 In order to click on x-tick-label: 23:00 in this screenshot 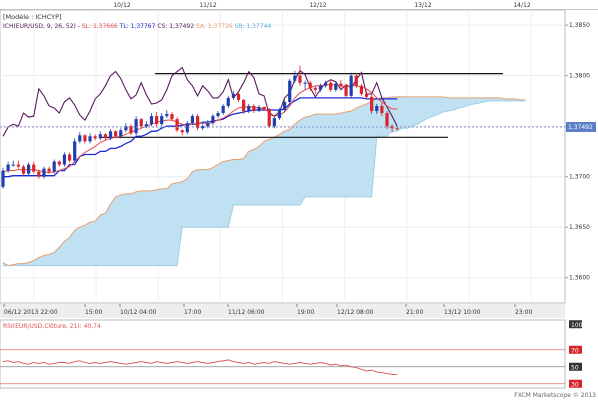, I will do `click(523, 312)`.